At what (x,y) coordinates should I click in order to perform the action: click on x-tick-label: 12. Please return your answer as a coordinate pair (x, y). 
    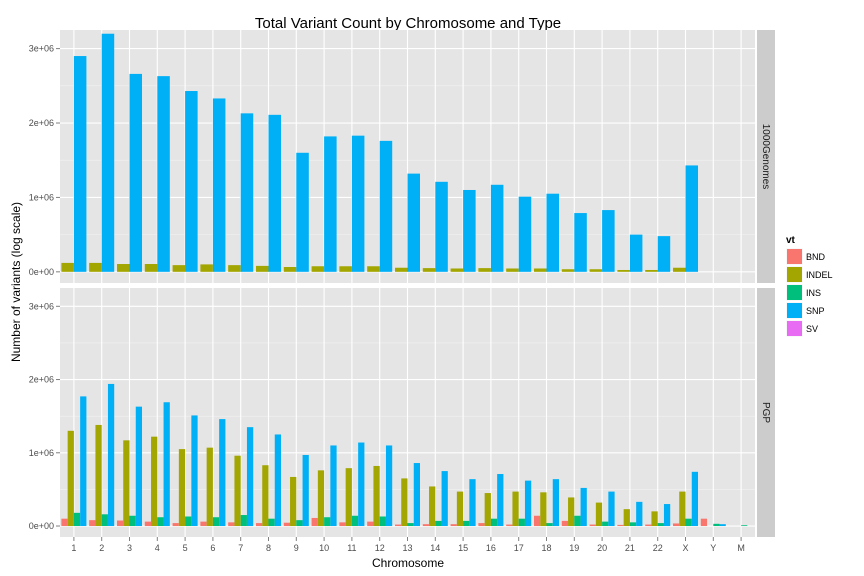
    Looking at the image, I should click on (380, 548).